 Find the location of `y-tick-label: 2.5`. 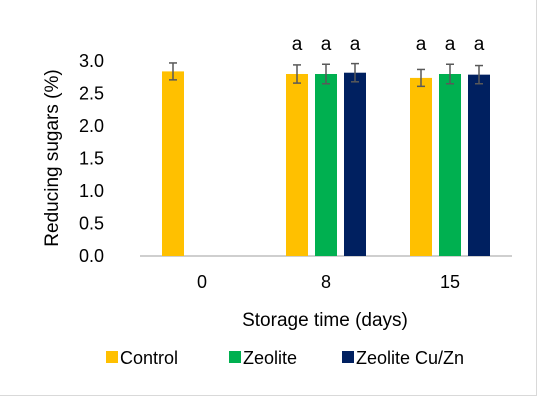

y-tick-label: 2.5 is located at coordinates (91, 94).